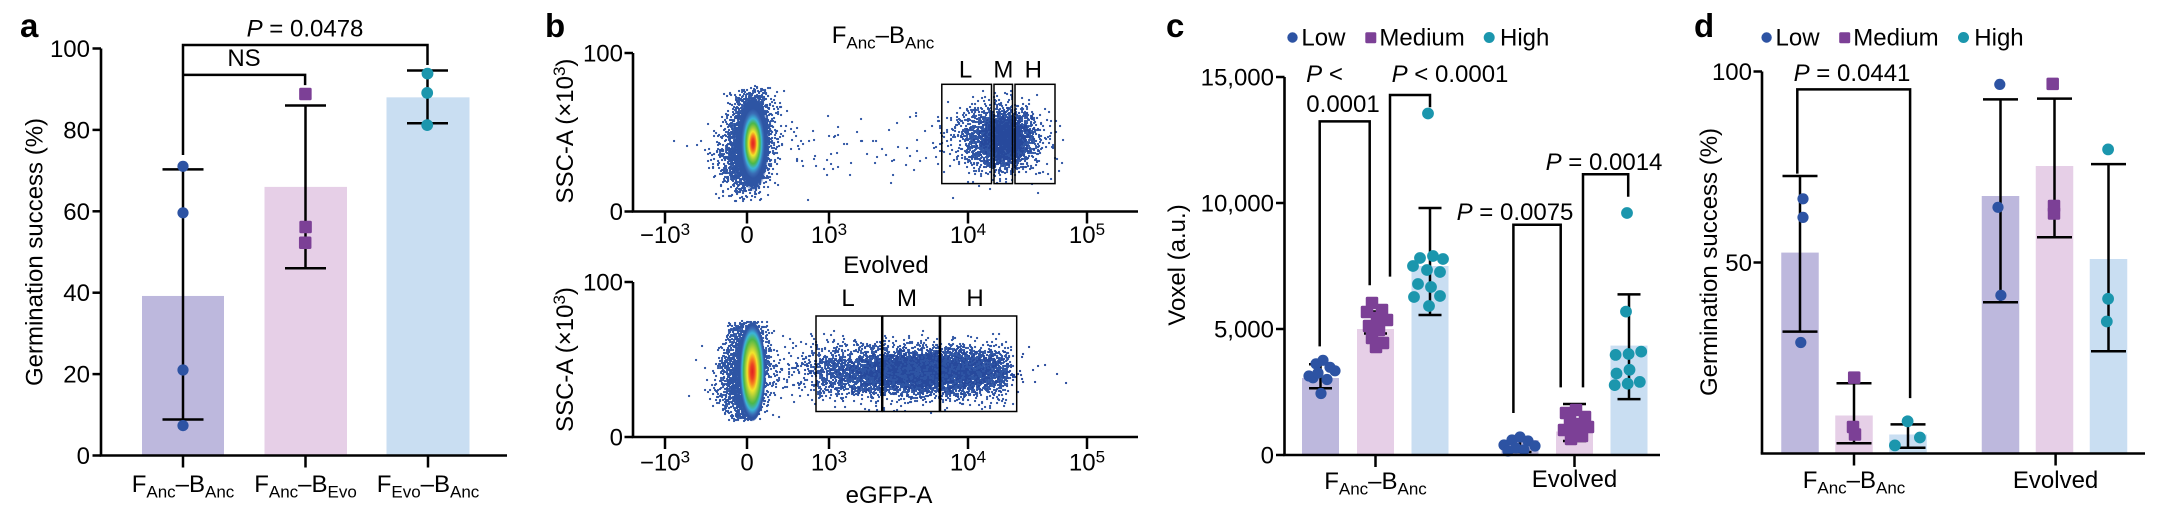  Describe the element at coordinates (1515, 212) in the screenshot. I see `svg-text: P = 0.0075` at that location.